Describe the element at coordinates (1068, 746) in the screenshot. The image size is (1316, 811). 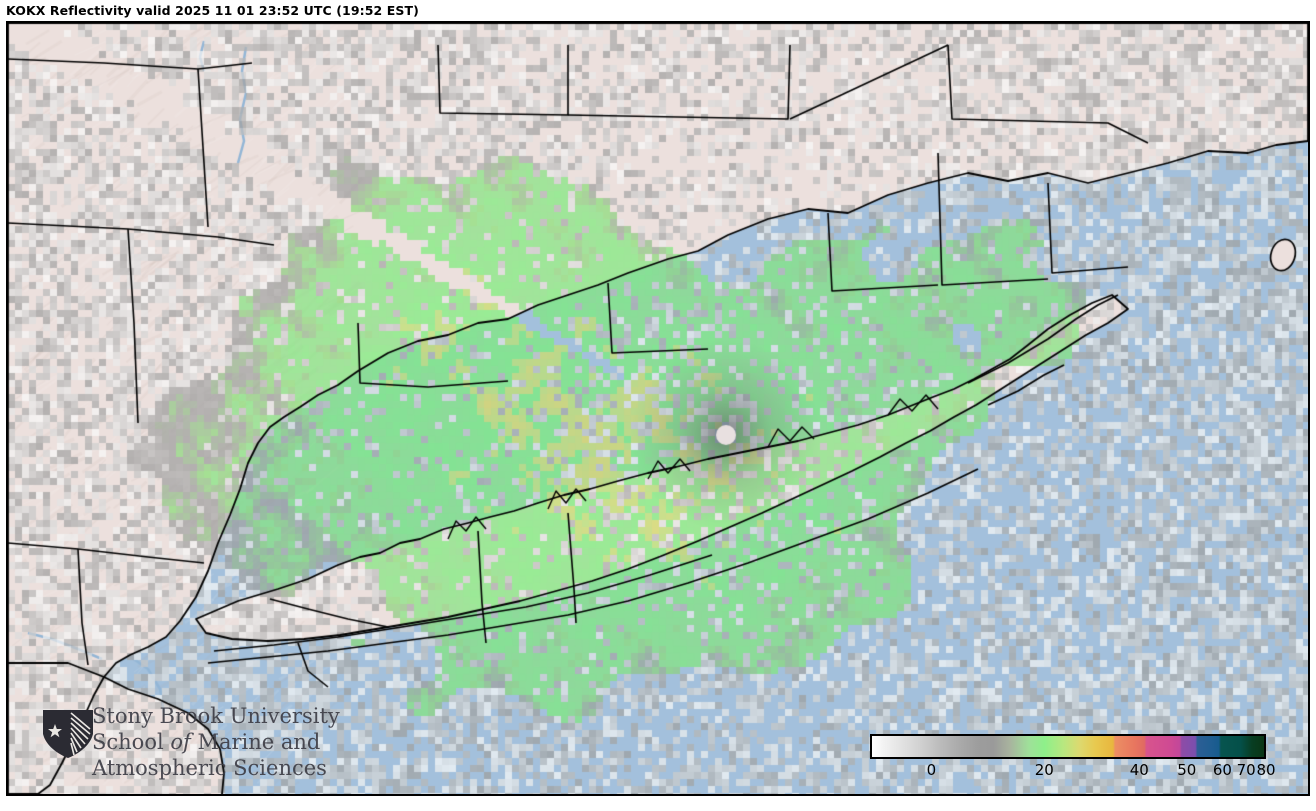
I see `reflectivity-colorbar` at that location.